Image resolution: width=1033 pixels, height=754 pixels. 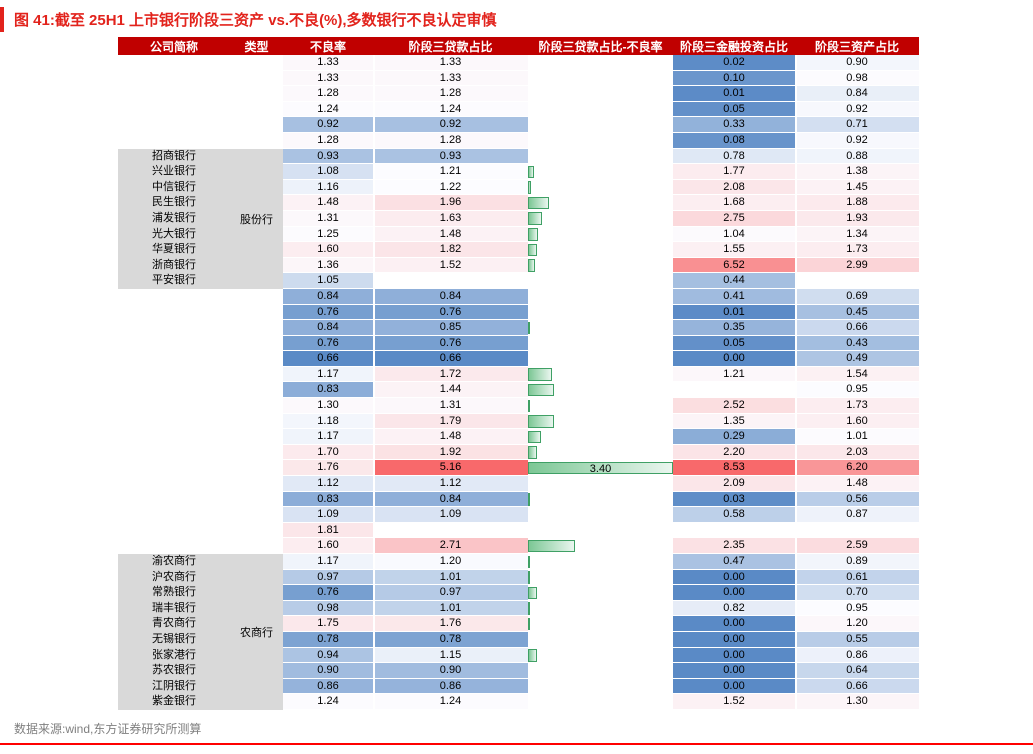 I want to click on cell-stage3-assets: 1.45, so click(x=857, y=187).